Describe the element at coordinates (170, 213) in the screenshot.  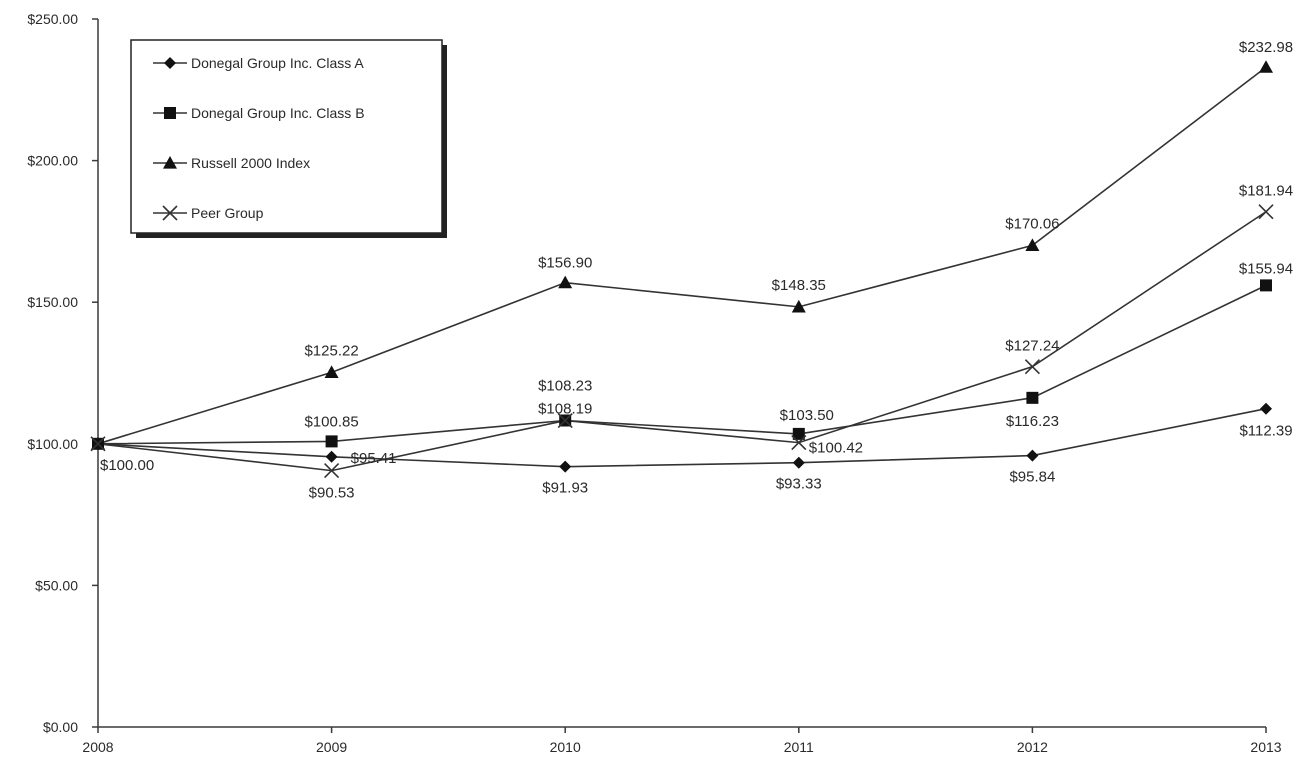
I see `legend-marker-x-icon` at that location.